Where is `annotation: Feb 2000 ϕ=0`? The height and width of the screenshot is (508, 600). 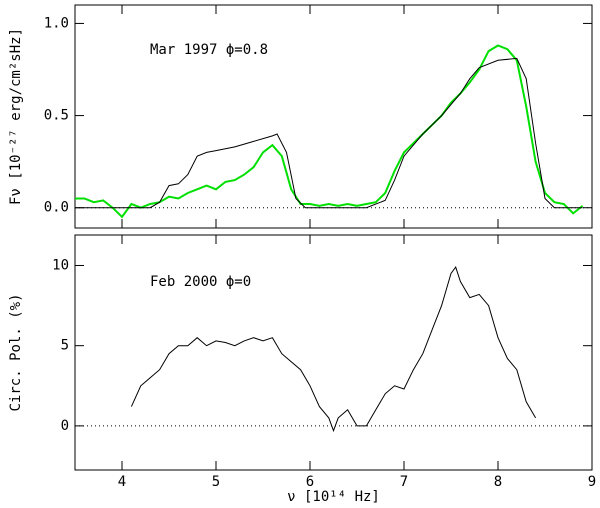
annotation: Feb 2000 ϕ=0 is located at coordinates (200, 282).